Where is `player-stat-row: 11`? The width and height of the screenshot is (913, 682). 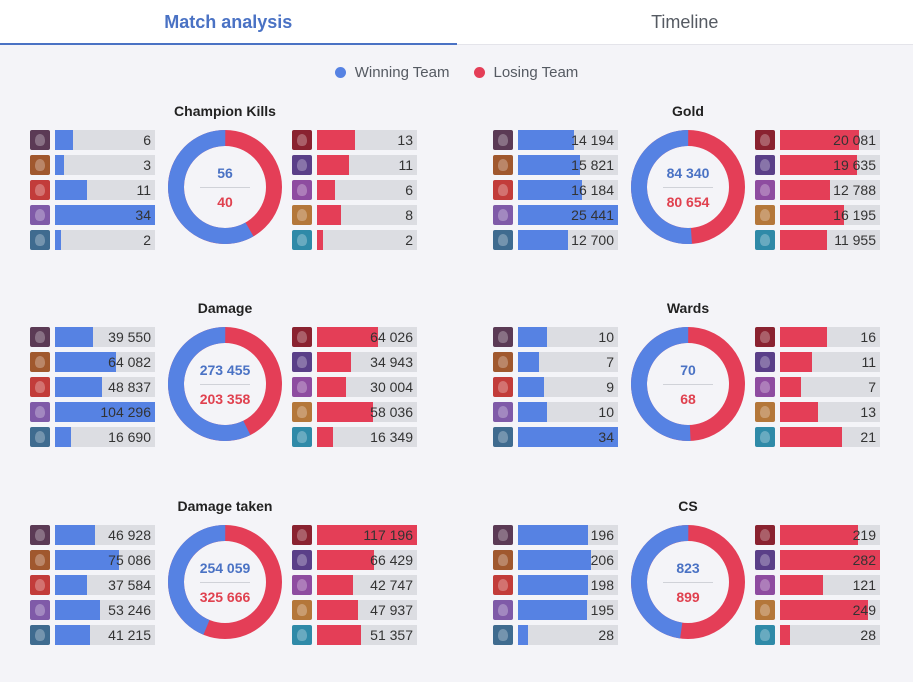 player-stat-row: 11 is located at coordinates (354, 165).